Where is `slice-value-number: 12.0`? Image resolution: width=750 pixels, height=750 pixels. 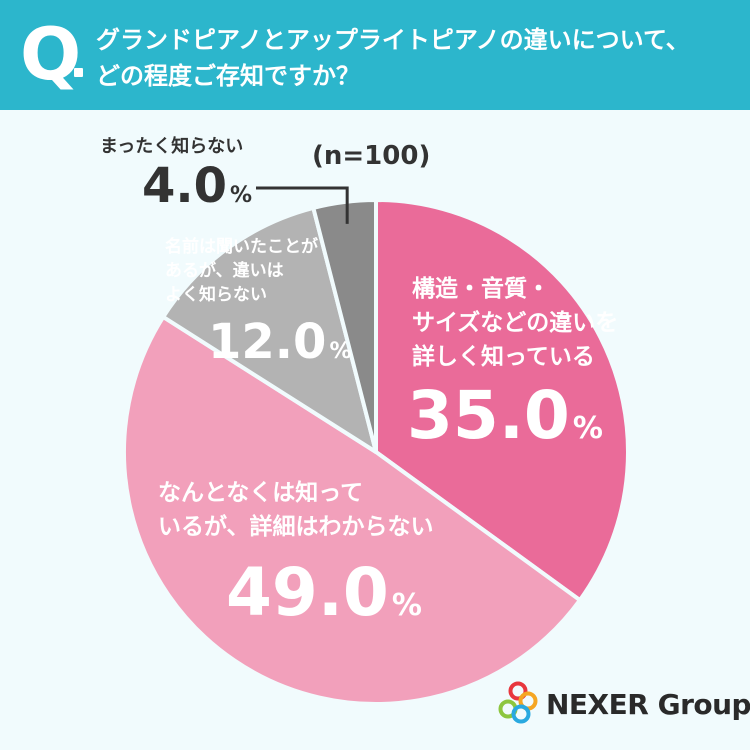 slice-value-number: 12.0 is located at coordinates (267, 342).